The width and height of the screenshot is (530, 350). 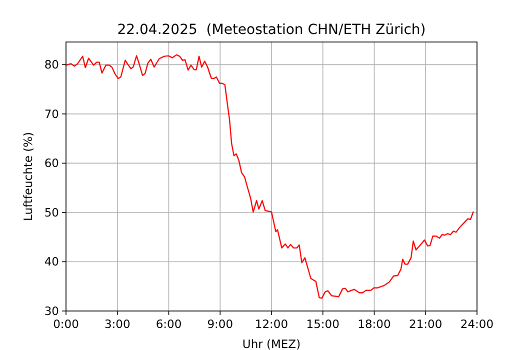 What do you see at coordinates (169, 324) in the screenshot?
I see `x-tick-label: 6:00` at bounding box center [169, 324].